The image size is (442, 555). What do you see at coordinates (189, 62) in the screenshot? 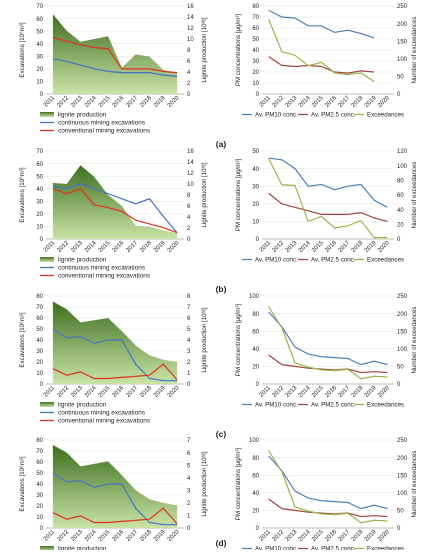
I see `y2-tick-label: 6` at bounding box center [189, 62].